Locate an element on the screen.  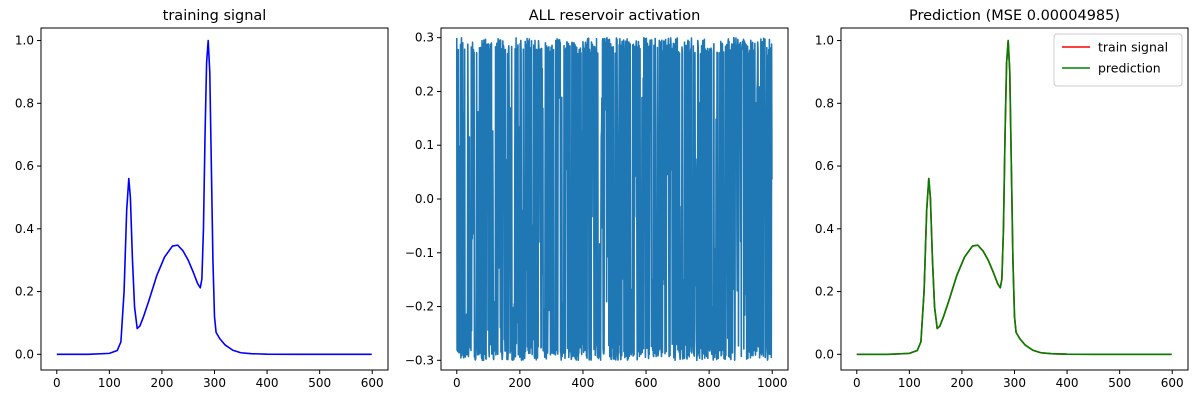
x-tick-label: 1000 is located at coordinates (772, 383).